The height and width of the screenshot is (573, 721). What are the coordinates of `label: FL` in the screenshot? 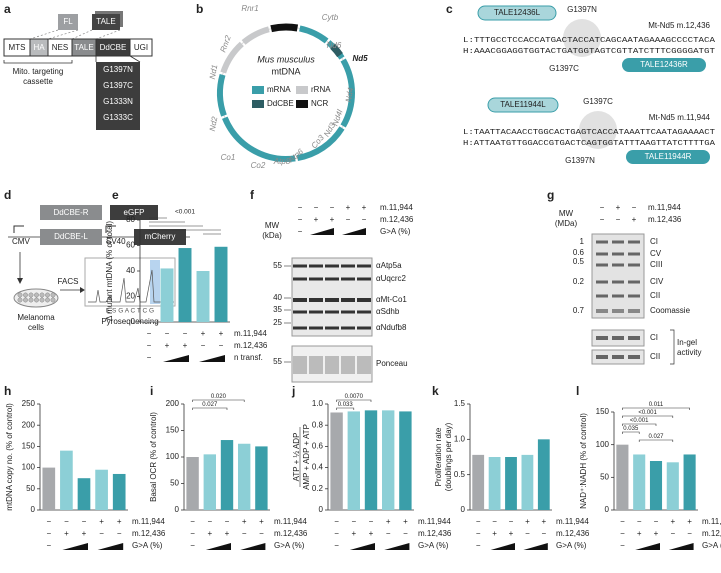 It's located at (68, 21).